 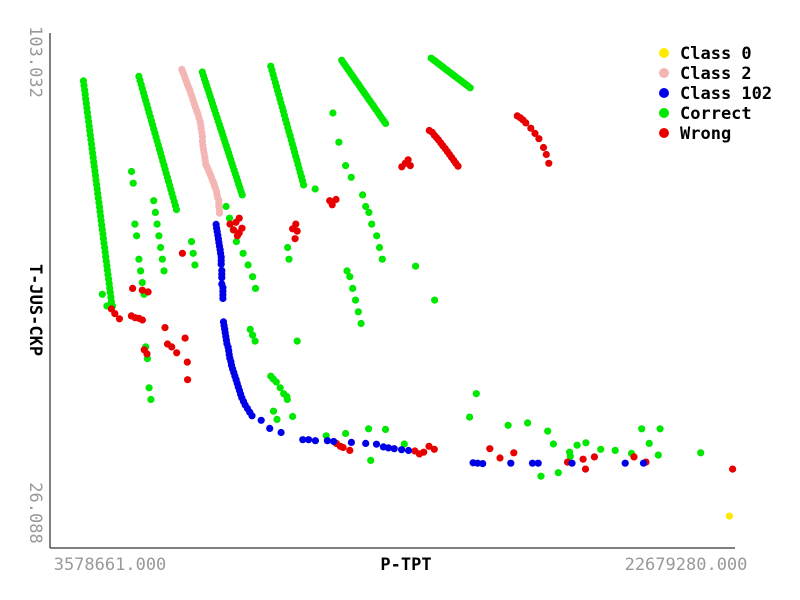 What do you see at coordinates (716, 74) in the screenshot?
I see `legend-label-class-2: Class 2` at bounding box center [716, 74].